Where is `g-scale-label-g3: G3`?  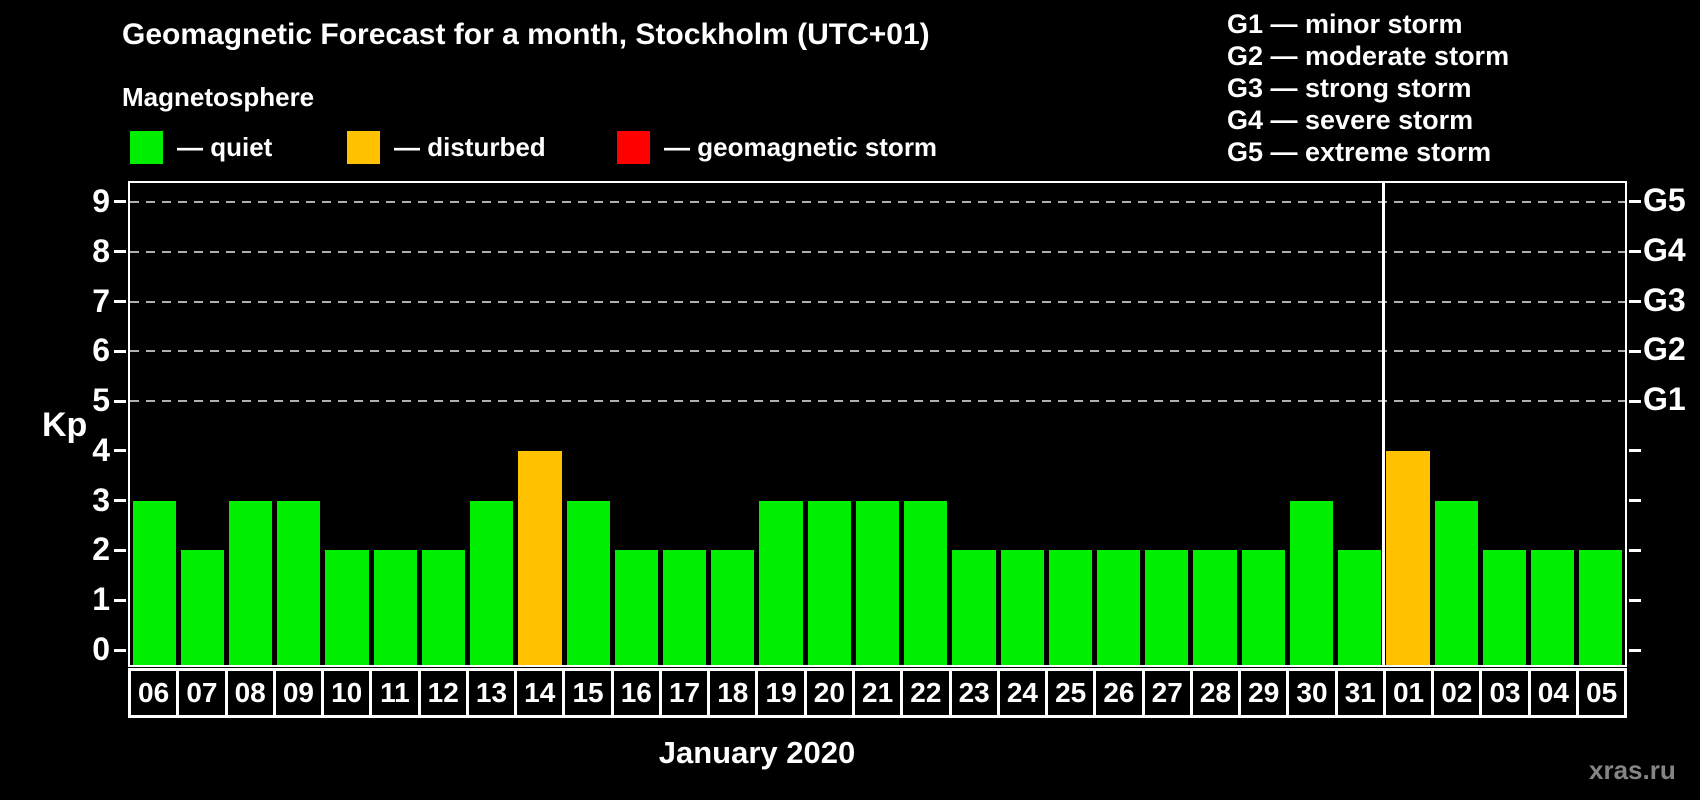
g-scale-label-g3: G3 is located at coordinates (1664, 299).